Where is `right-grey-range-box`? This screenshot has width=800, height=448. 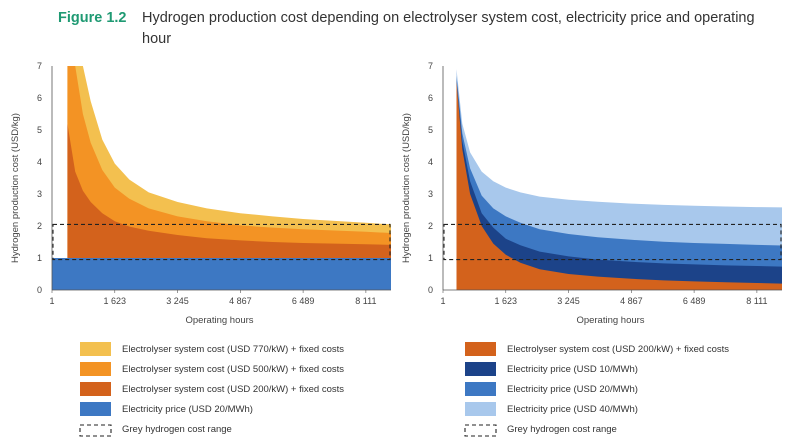 right-grey-range-box is located at coordinates (612, 242).